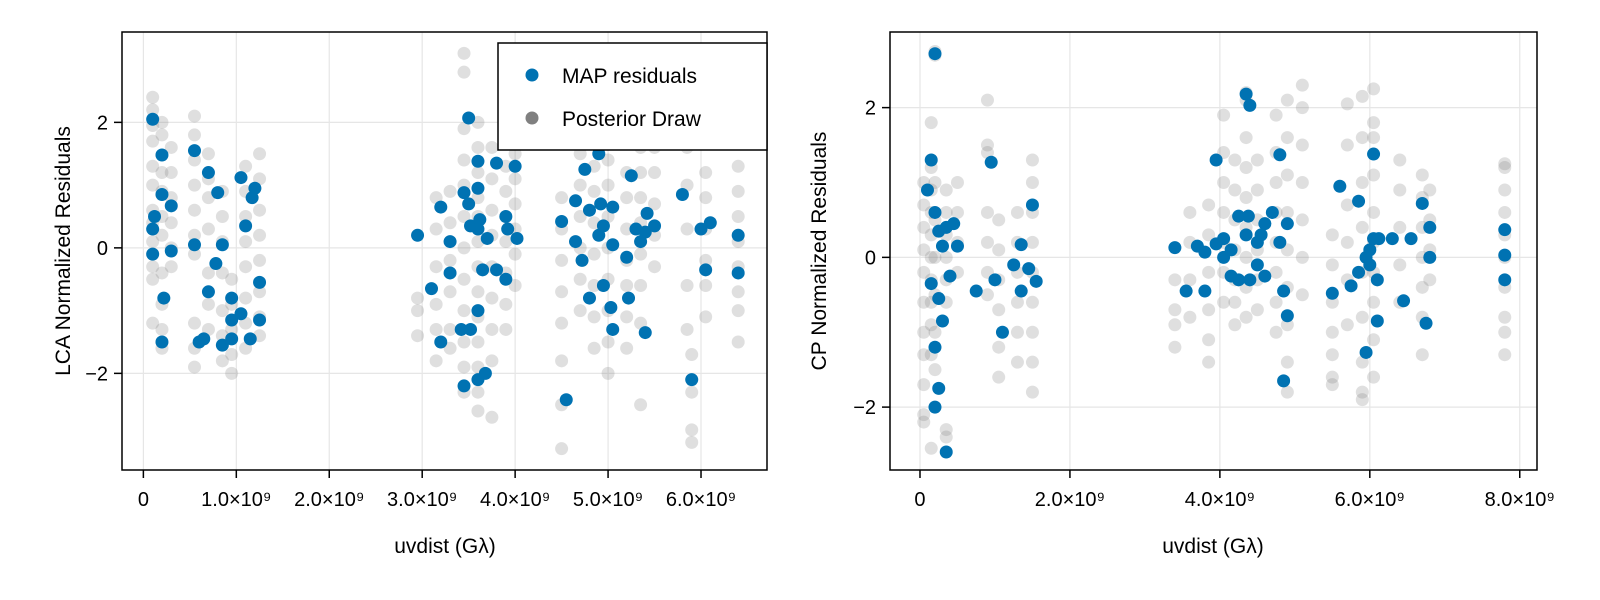 Image resolution: width=1600 pixels, height=600 pixels. What do you see at coordinates (1070, 500) in the screenshot?
I see `x-tick-label: 2.0×10⁹` at bounding box center [1070, 500].